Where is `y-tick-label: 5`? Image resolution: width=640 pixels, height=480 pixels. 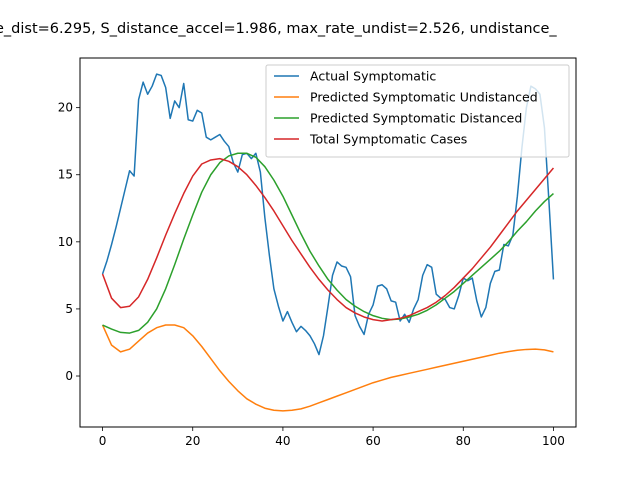
y-tick-label: 5 is located at coordinates (69, 309).